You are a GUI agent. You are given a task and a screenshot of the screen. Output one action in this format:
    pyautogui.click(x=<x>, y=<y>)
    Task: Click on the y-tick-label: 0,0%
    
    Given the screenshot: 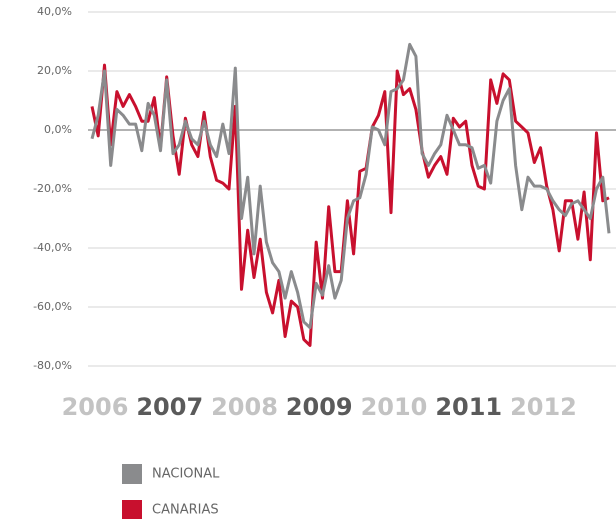 What is the action you would take?
    pyautogui.click(x=58, y=129)
    